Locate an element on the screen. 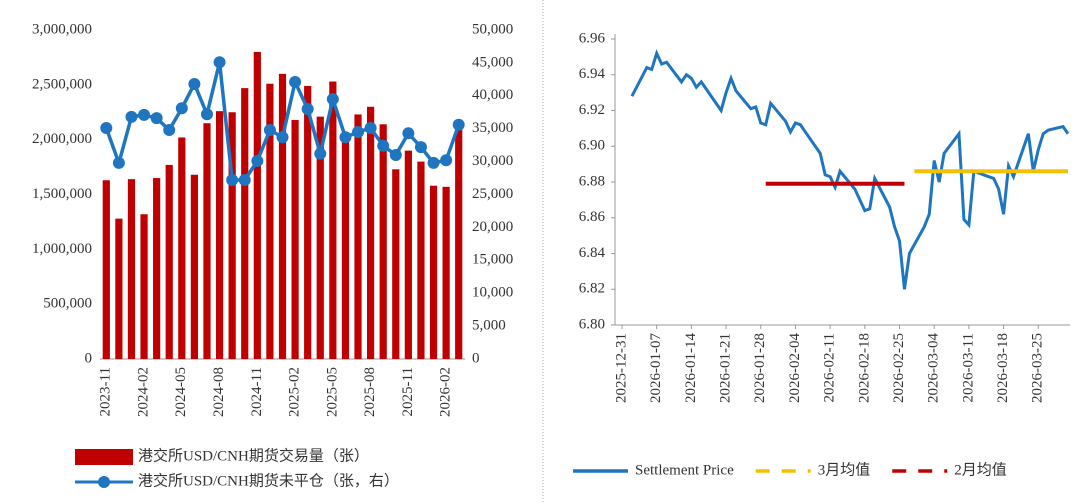 The width and height of the screenshot is (1092, 504). x-tick-label: 2024-05 is located at coordinates (181, 392).